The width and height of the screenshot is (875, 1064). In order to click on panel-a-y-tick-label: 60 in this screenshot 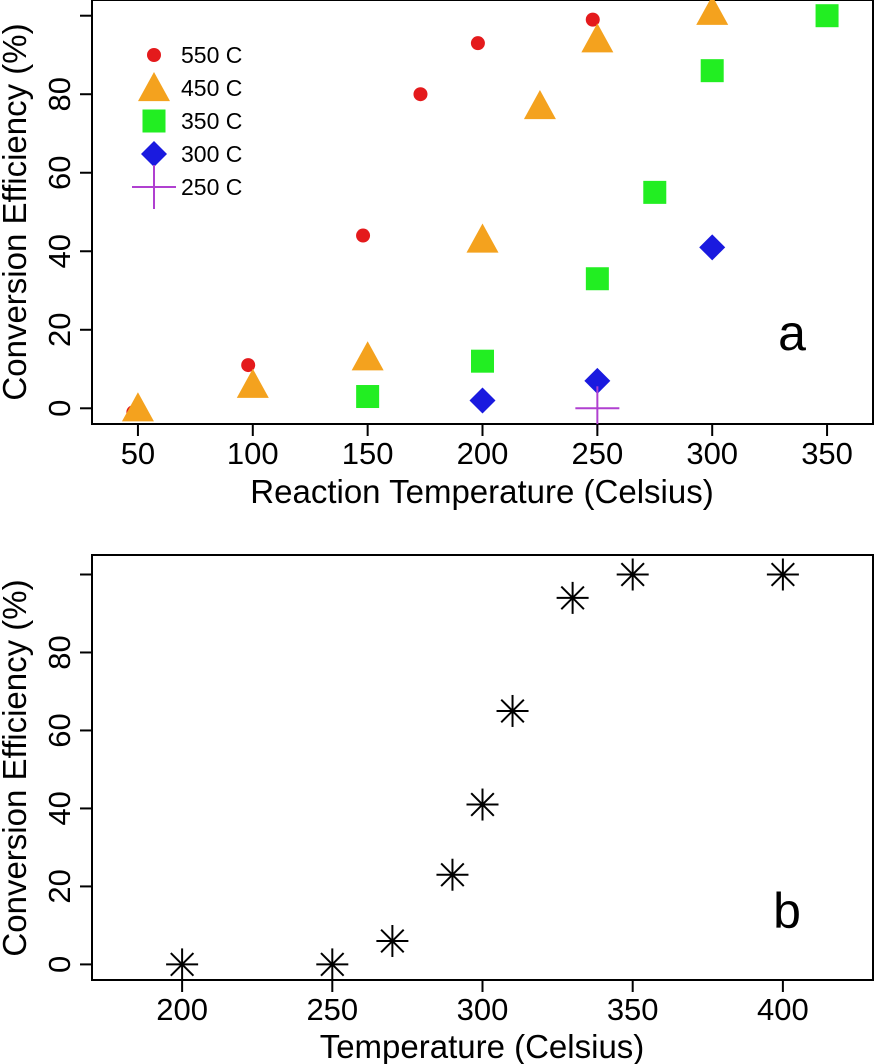, I will do `click(59, 172)`.